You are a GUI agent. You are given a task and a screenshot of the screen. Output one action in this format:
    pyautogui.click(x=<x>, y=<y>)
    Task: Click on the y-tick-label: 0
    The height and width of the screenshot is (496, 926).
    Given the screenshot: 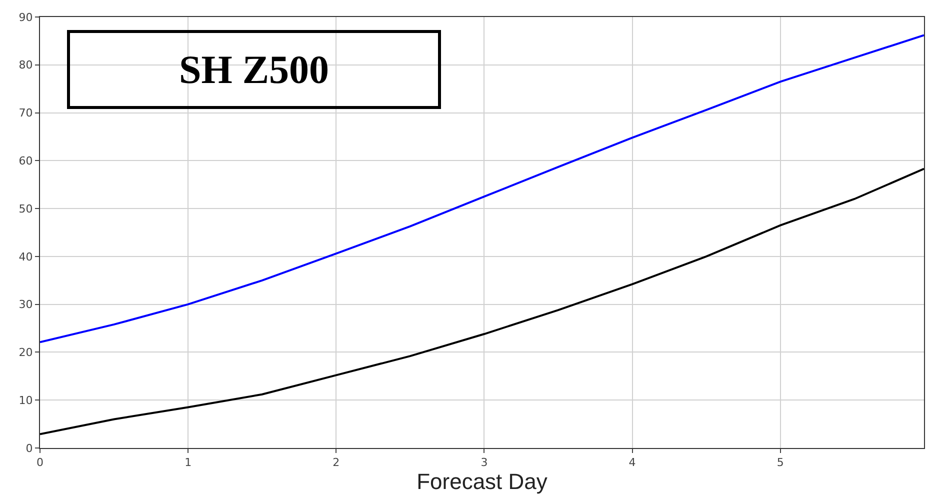 What is the action you would take?
    pyautogui.click(x=29, y=448)
    